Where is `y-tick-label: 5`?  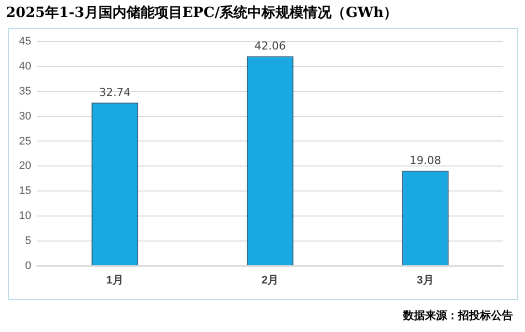
y-tick-label: 5 is located at coordinates (28, 240).